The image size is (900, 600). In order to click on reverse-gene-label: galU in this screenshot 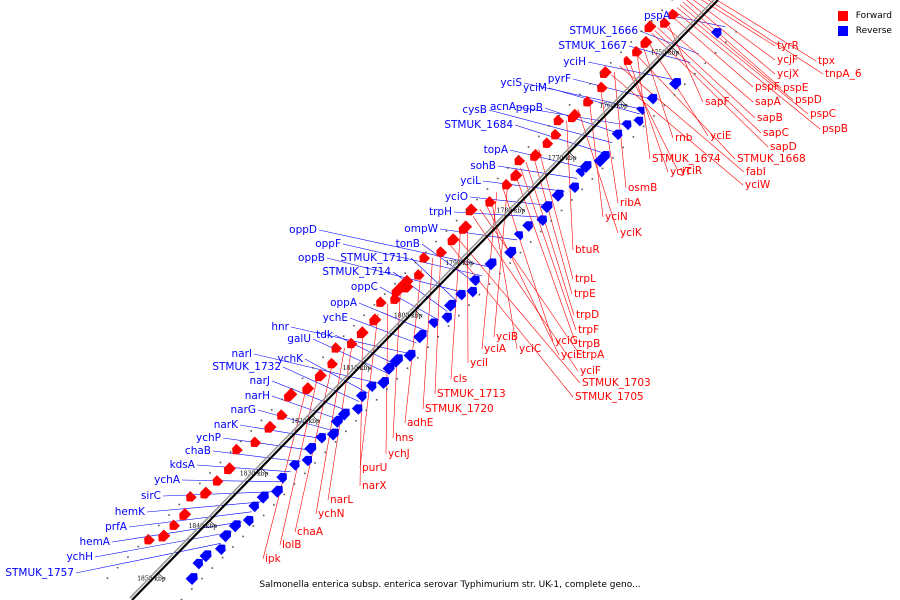, I will do `click(299, 339)`.